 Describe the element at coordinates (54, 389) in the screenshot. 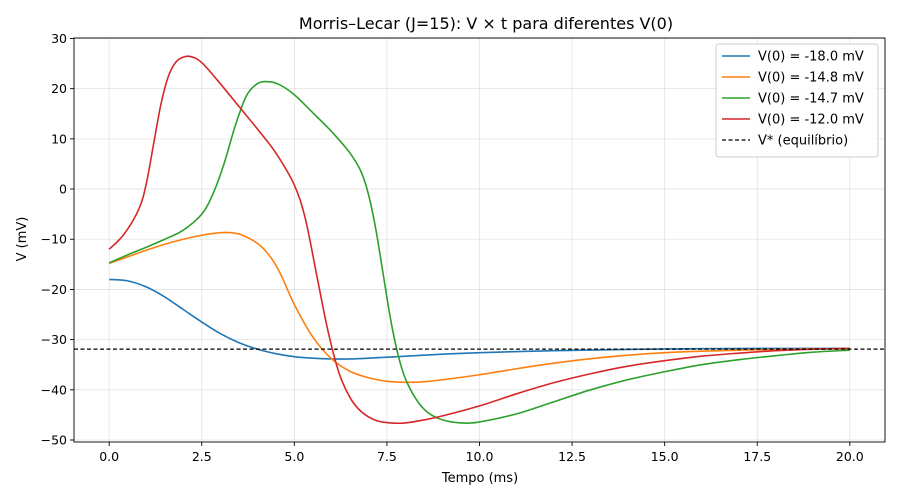

I see `y-tick-label: −40` at that location.